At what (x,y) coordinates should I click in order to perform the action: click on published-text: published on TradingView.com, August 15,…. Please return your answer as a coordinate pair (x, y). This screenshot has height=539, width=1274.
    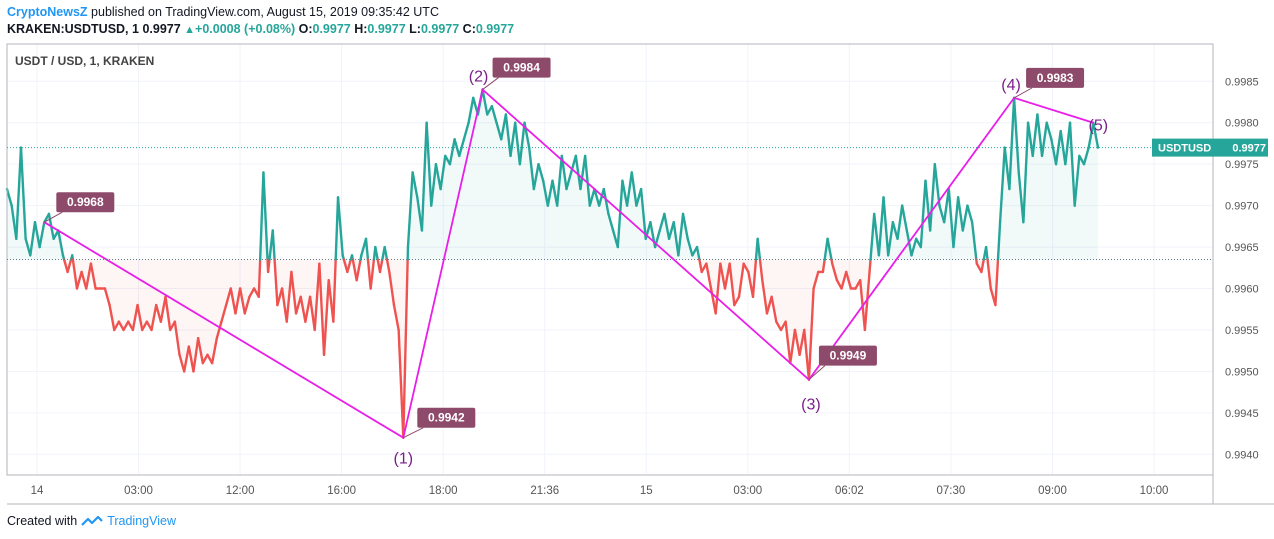
    Looking at the image, I should click on (263, 12).